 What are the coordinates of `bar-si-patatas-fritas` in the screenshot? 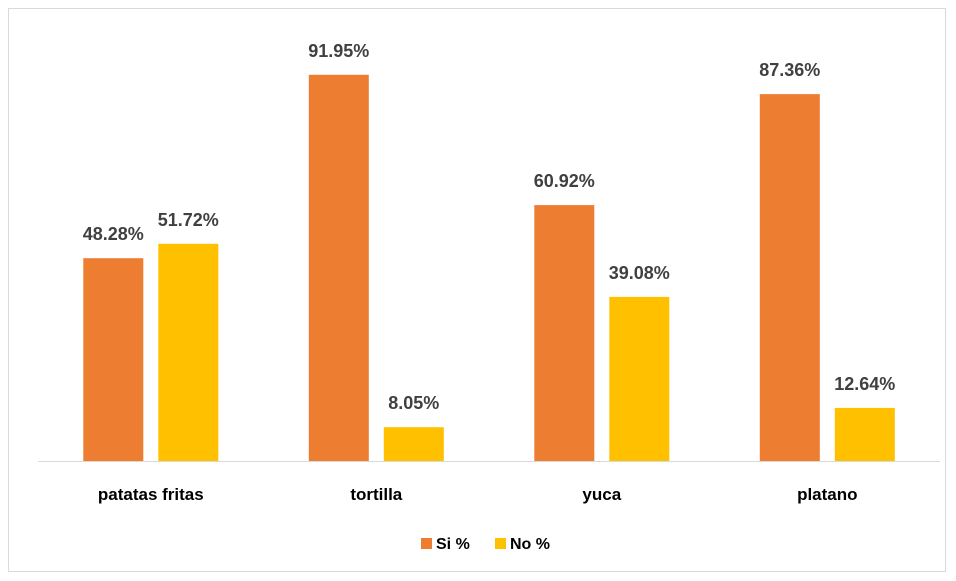 It's located at (113, 359).